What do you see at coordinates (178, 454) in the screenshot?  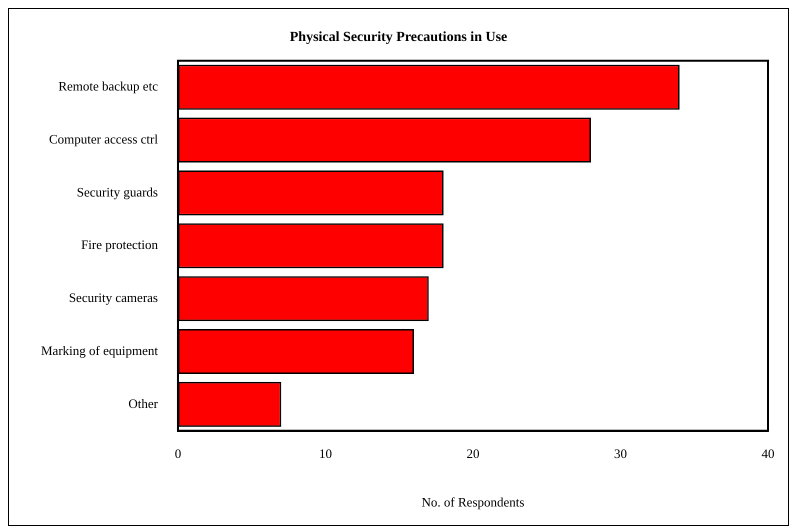 I see `x-tick-label: 0` at bounding box center [178, 454].